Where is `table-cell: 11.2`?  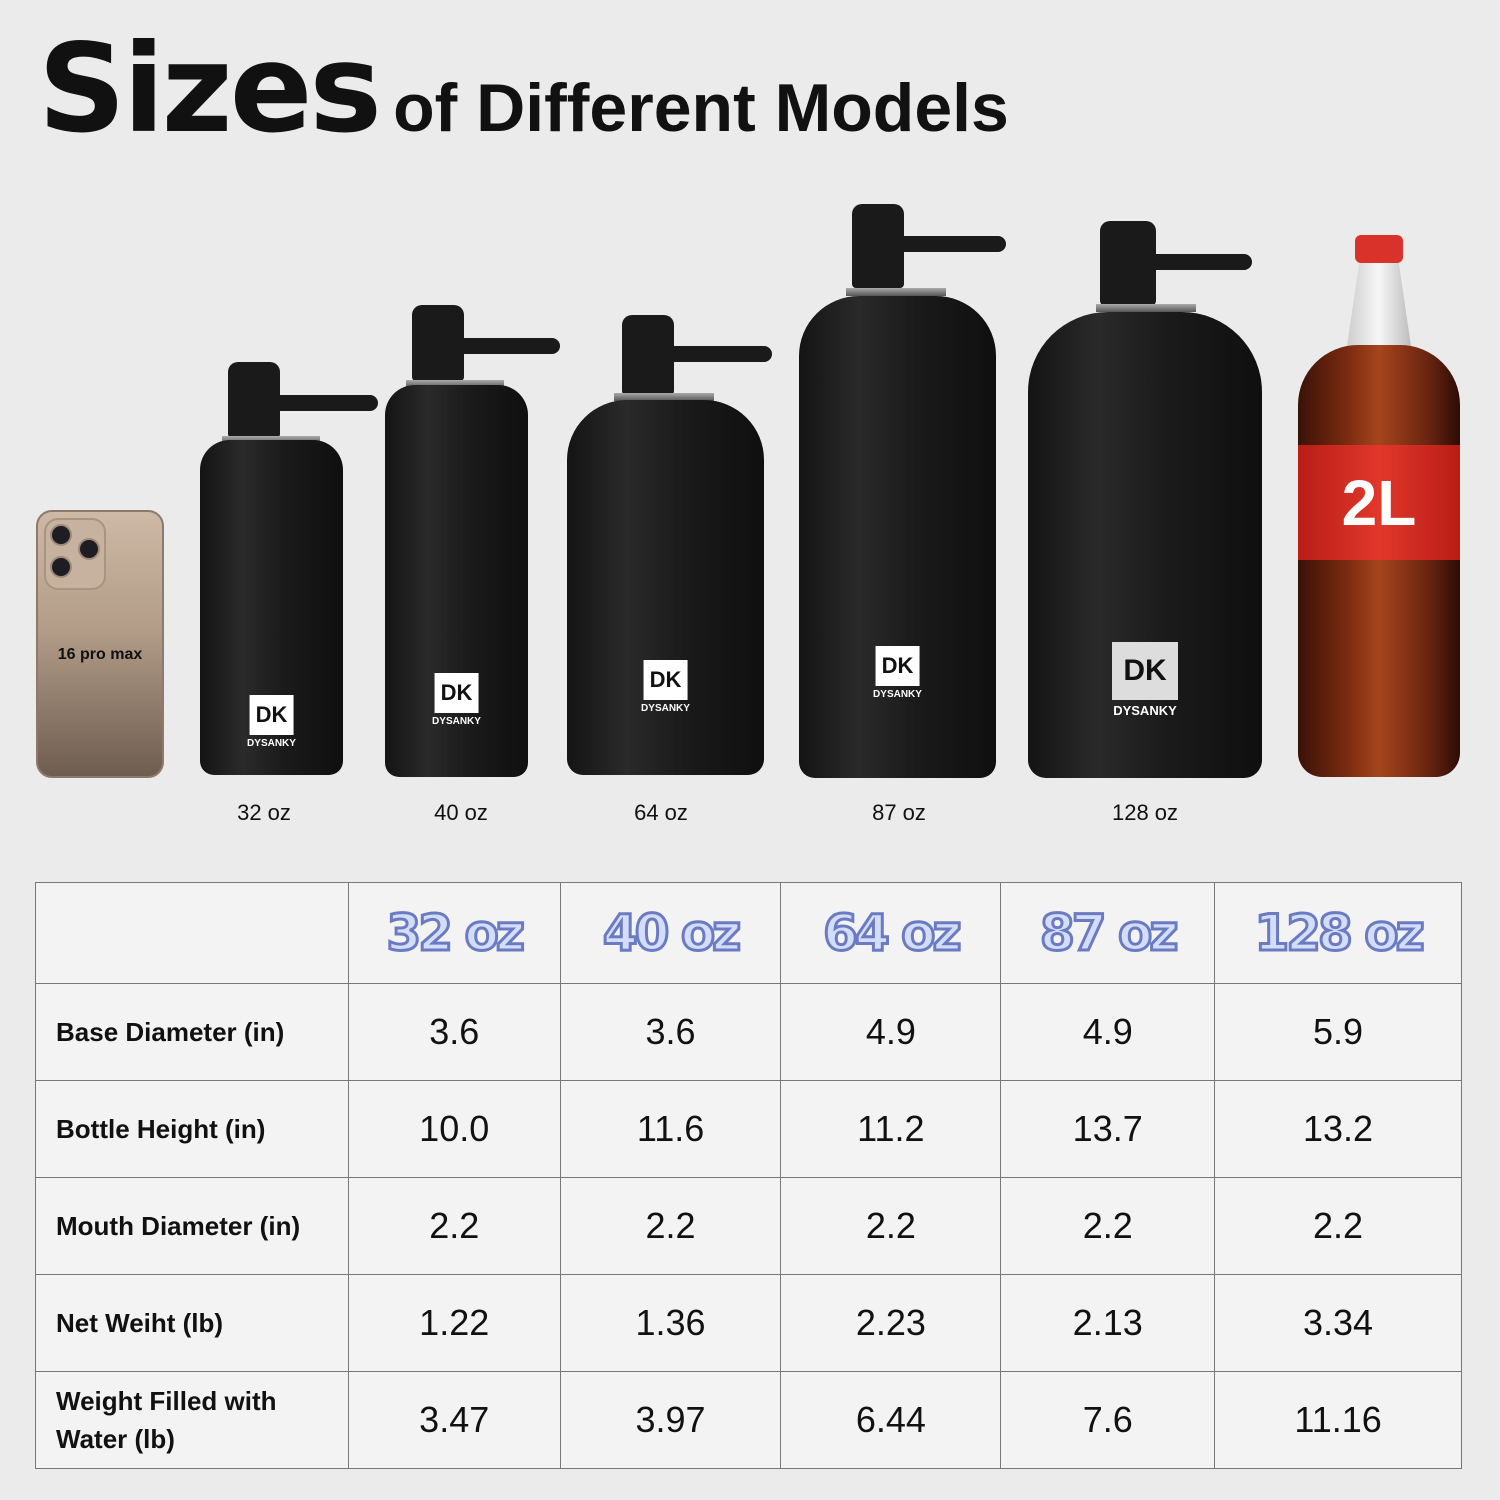 table-cell: 11.2 is located at coordinates (891, 1129).